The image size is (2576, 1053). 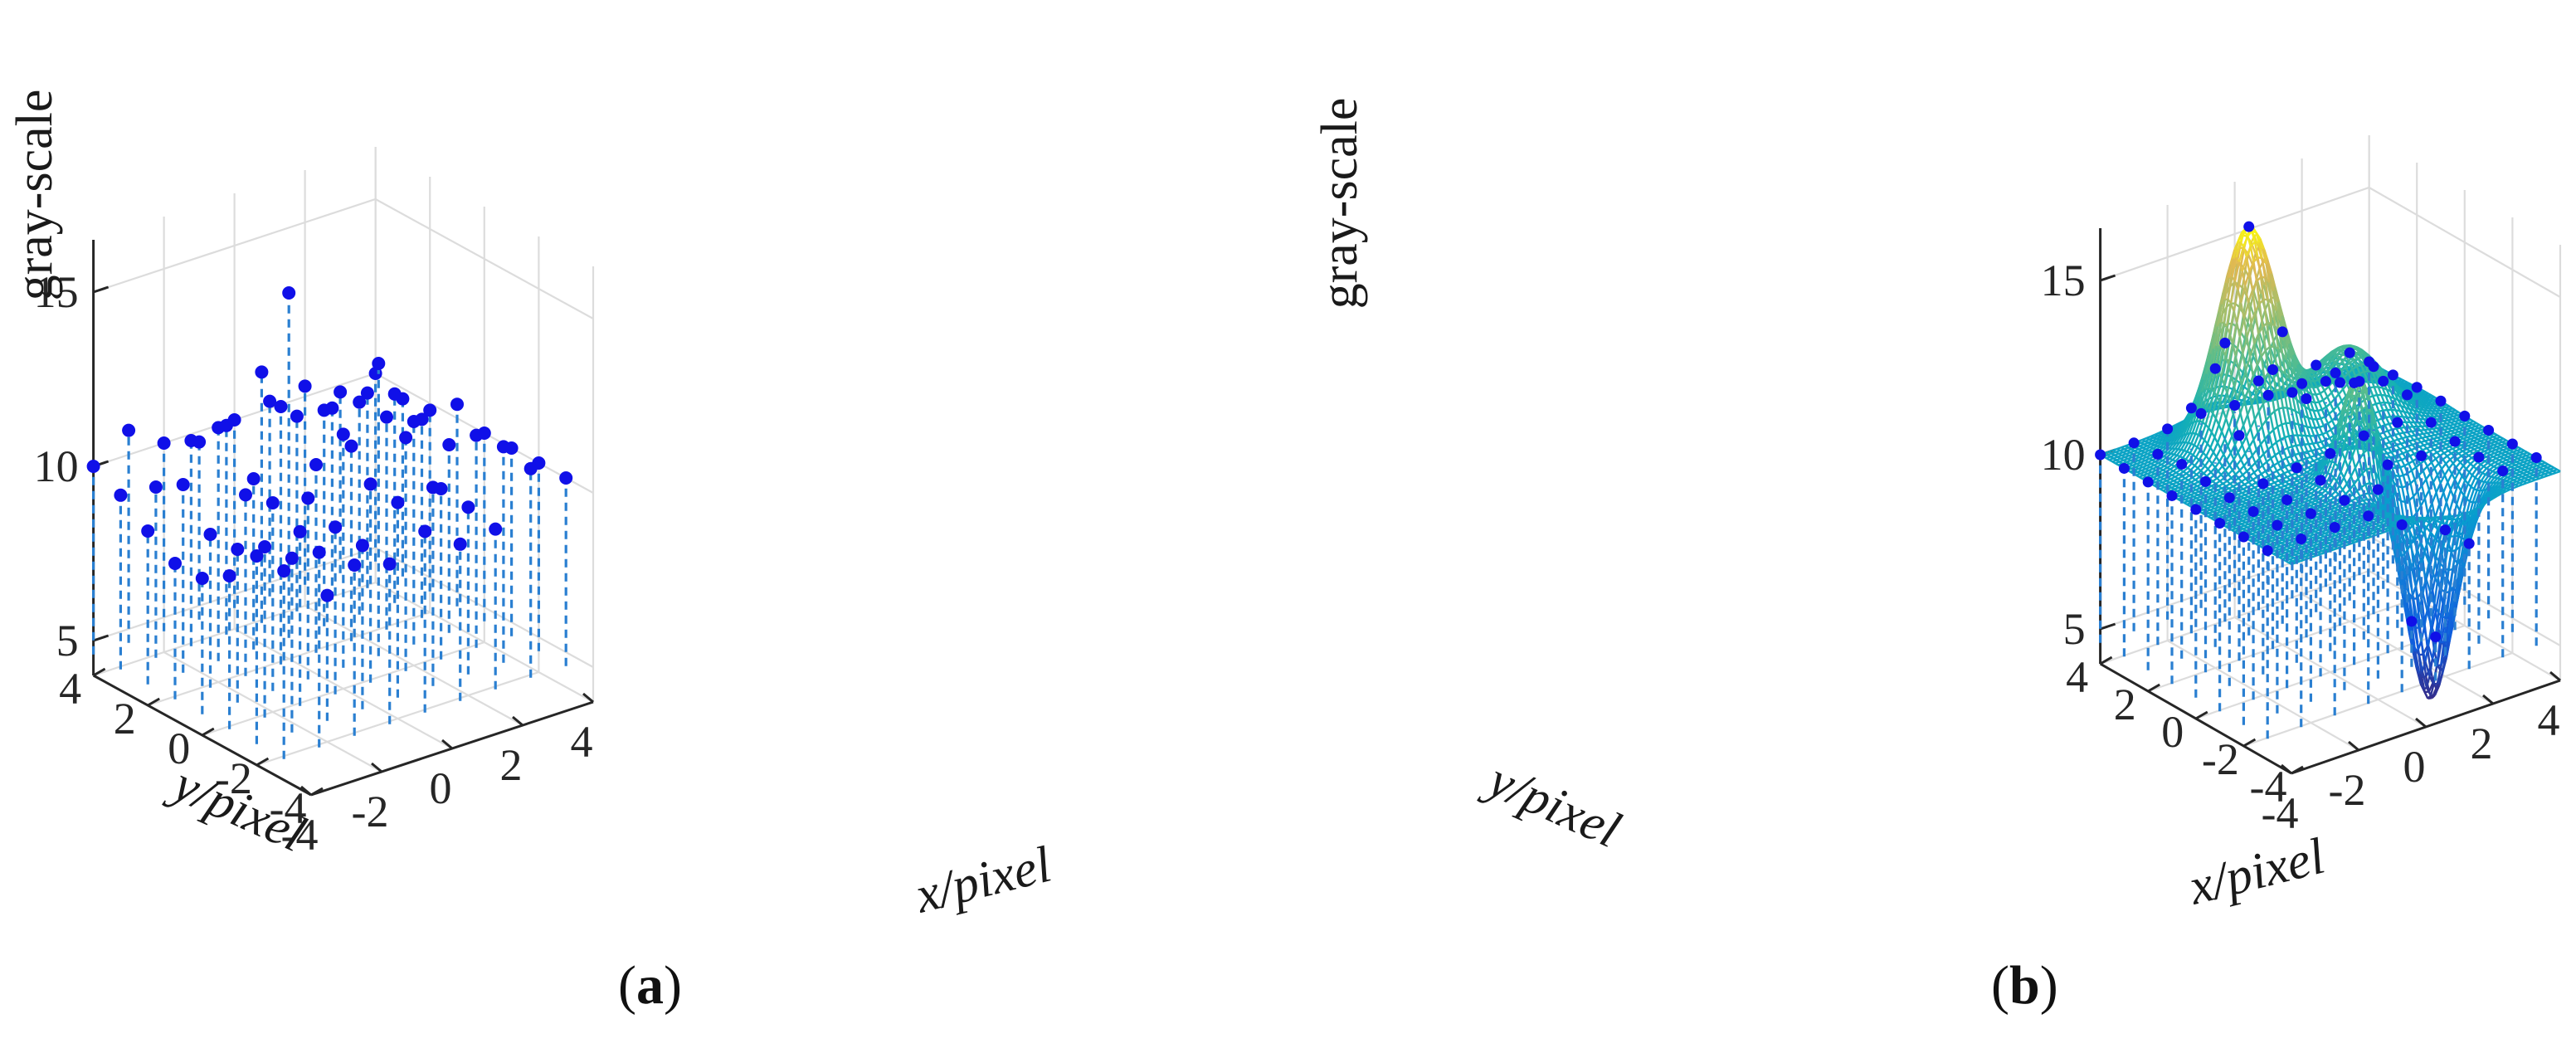 What do you see at coordinates (2125, 704) in the screenshot?
I see `y-tick-label: 2` at bounding box center [2125, 704].